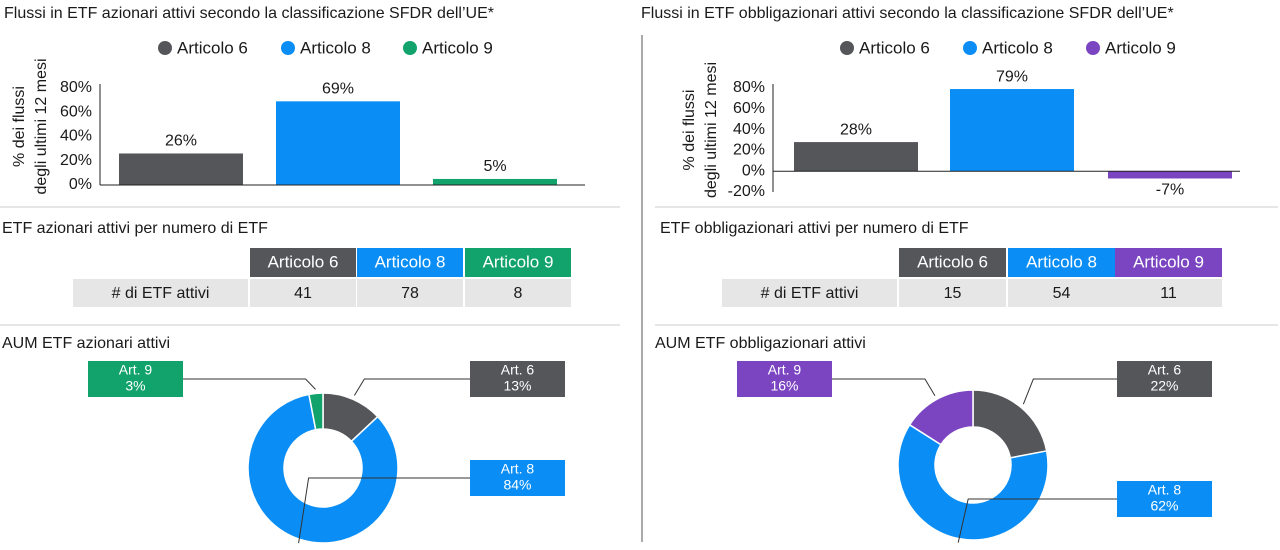 The height and width of the screenshot is (550, 1280). Describe the element at coordinates (784, 386) in the screenshot. I see `slice-value: 16%` at that location.